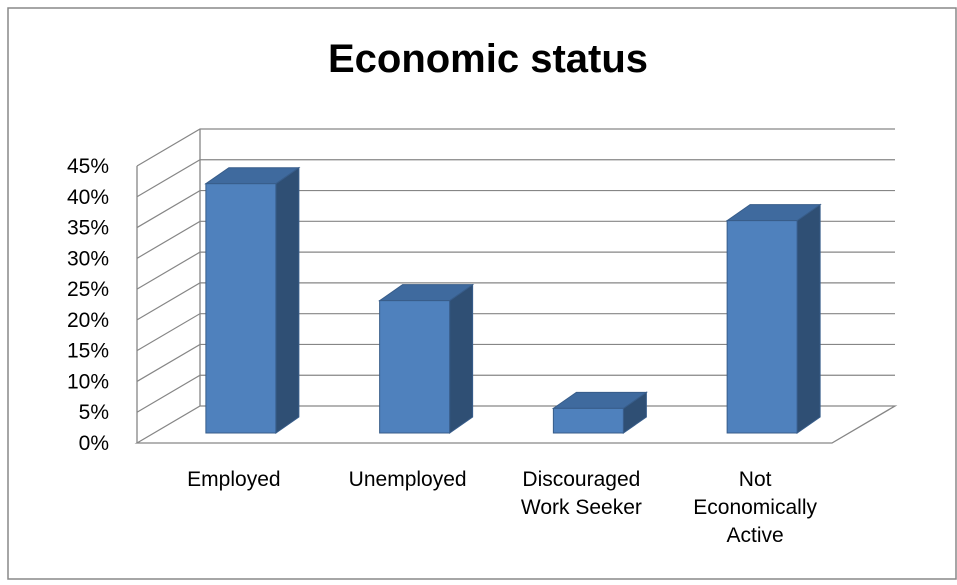 Image resolution: width=957 pixels, height=585 pixels. What do you see at coordinates (88, 351) in the screenshot?
I see `y-tick-label: 15%` at bounding box center [88, 351].